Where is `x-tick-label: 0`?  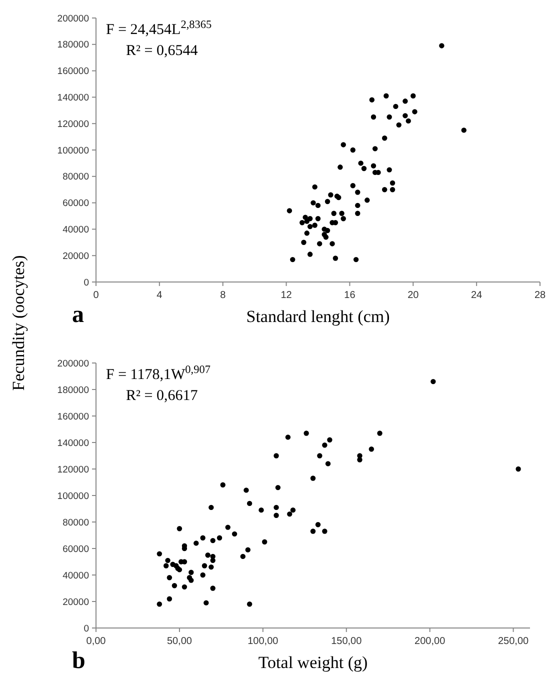 x-tick-label: 0 is located at coordinates (96, 295).